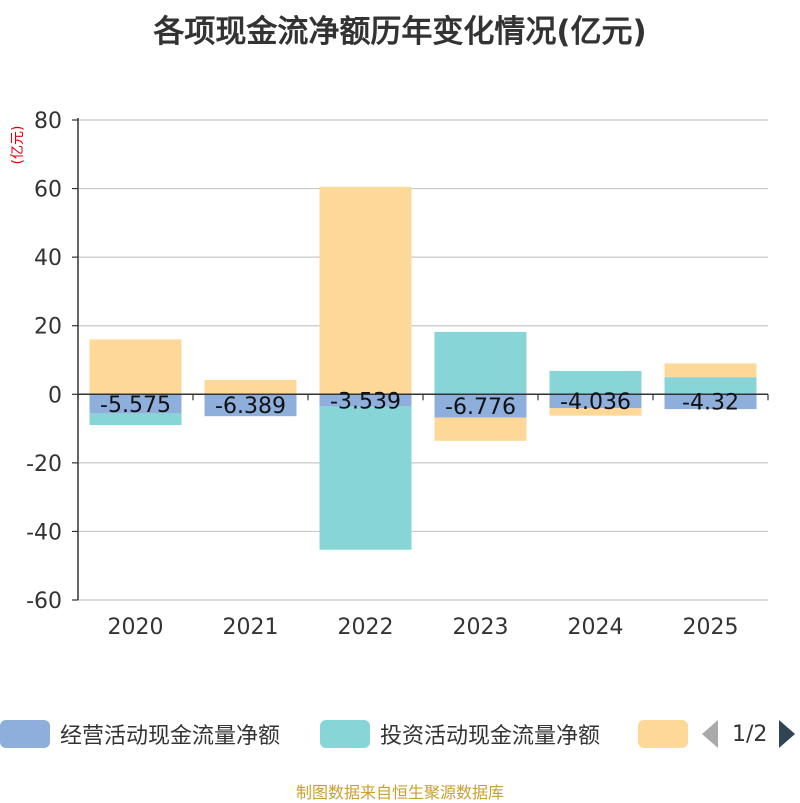 Image resolution: width=800 pixels, height=803 pixels. I want to click on y-tick-label: -20, so click(44, 464).